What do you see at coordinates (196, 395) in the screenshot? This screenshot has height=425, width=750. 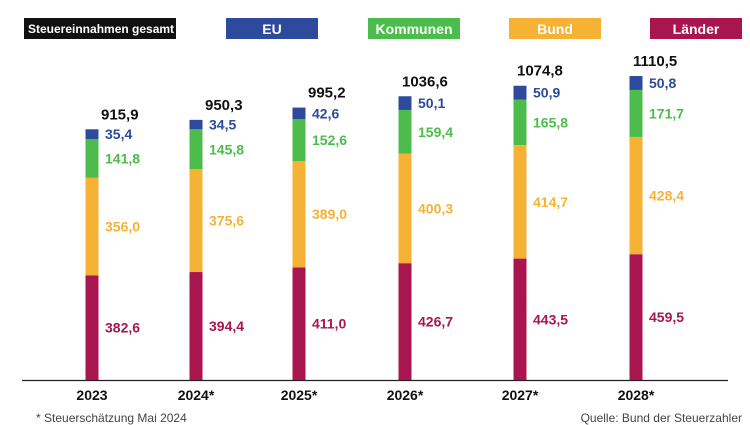 I see `x-tick-label: 2024*` at bounding box center [196, 395].